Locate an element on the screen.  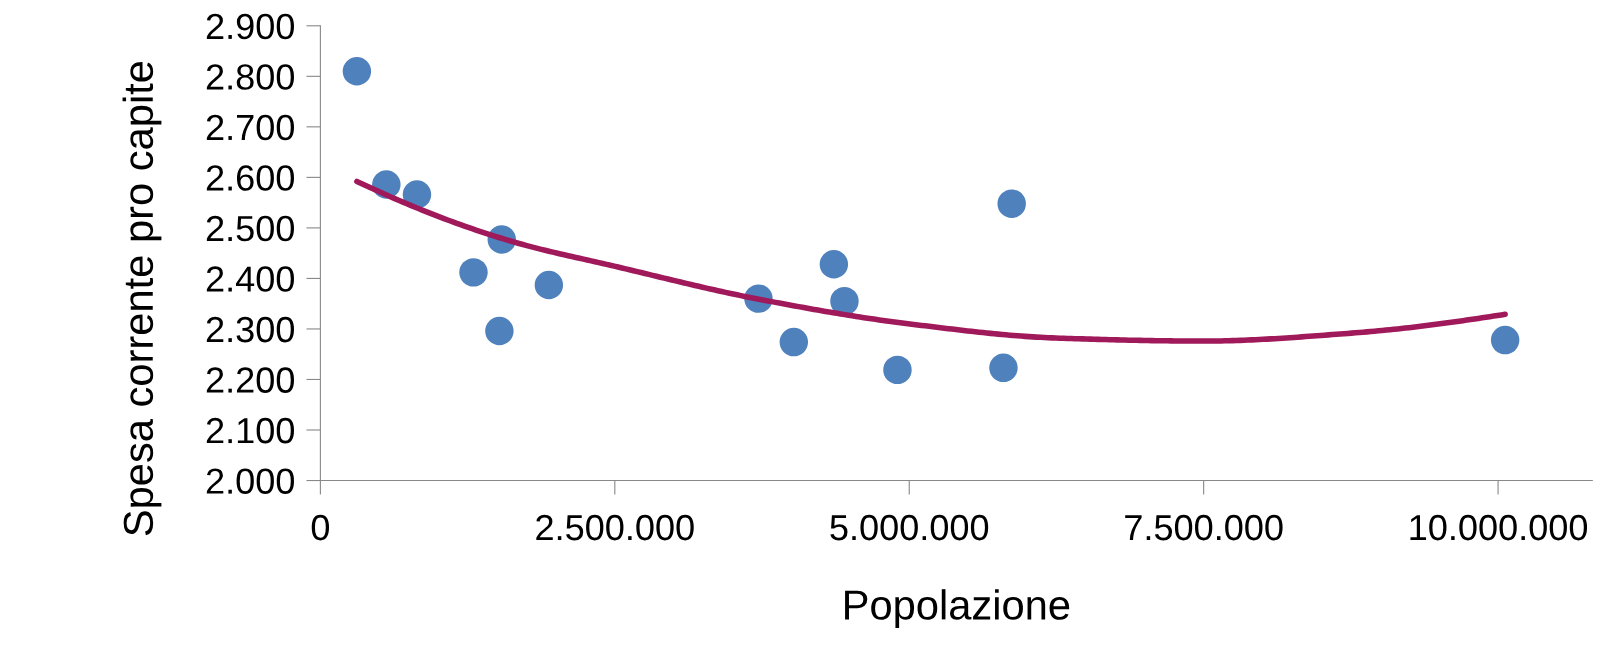
y-tick-label: 2.400 is located at coordinates (250, 279).